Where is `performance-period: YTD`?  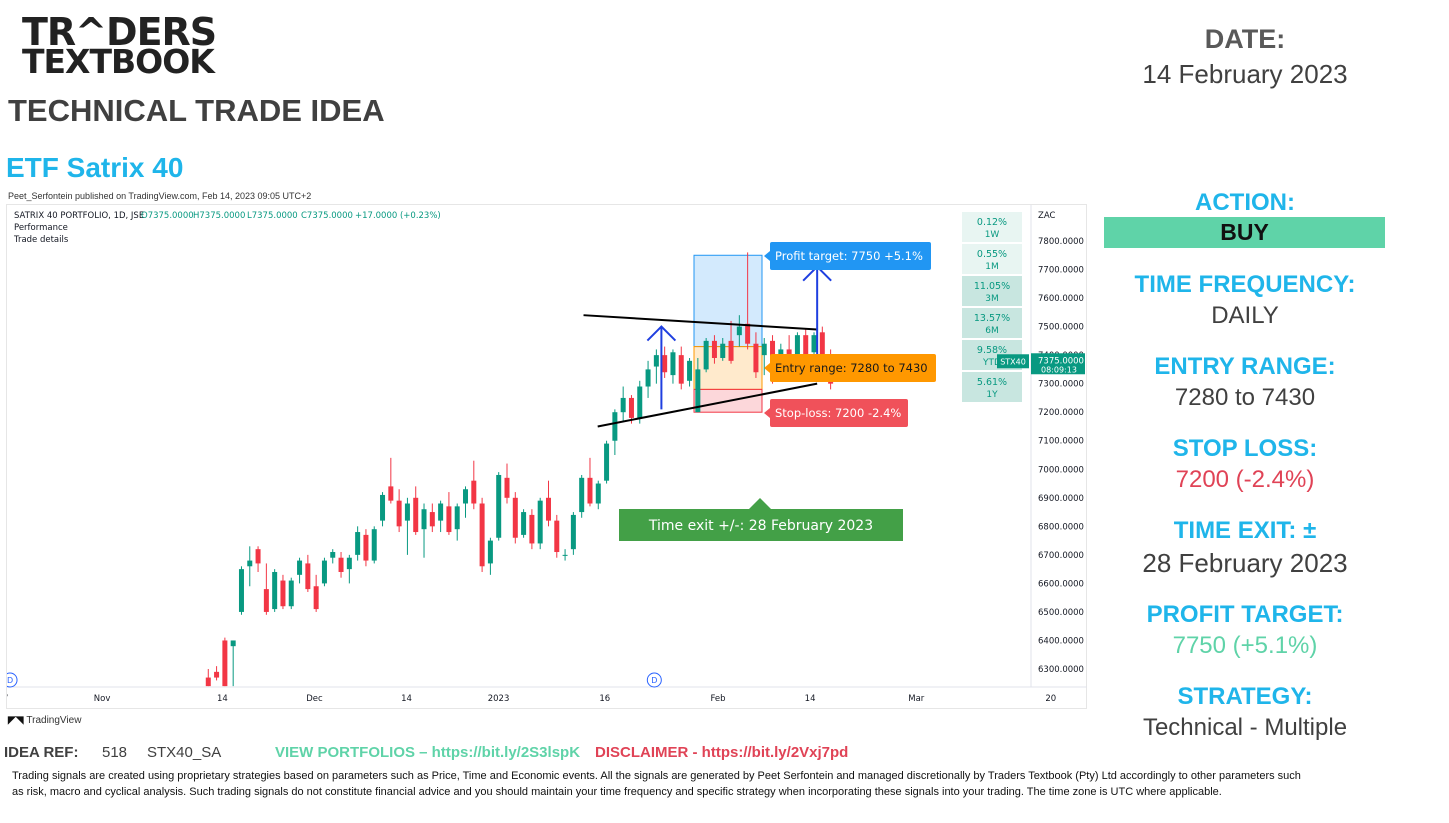 performance-period: YTD is located at coordinates (991, 363).